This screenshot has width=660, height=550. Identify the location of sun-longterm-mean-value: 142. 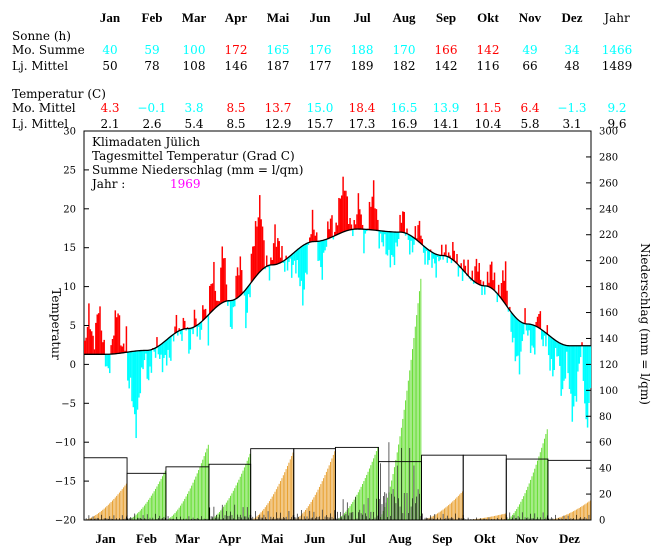
(446, 66).